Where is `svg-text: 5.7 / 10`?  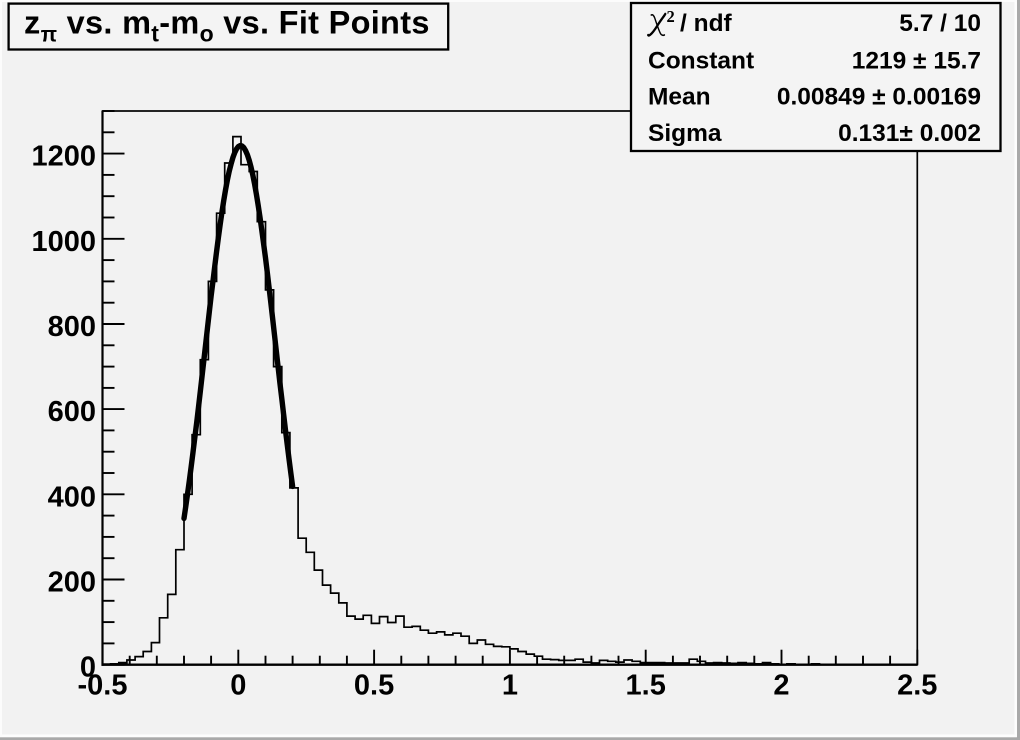
svg-text: 5.7 / 10 is located at coordinates (940, 23).